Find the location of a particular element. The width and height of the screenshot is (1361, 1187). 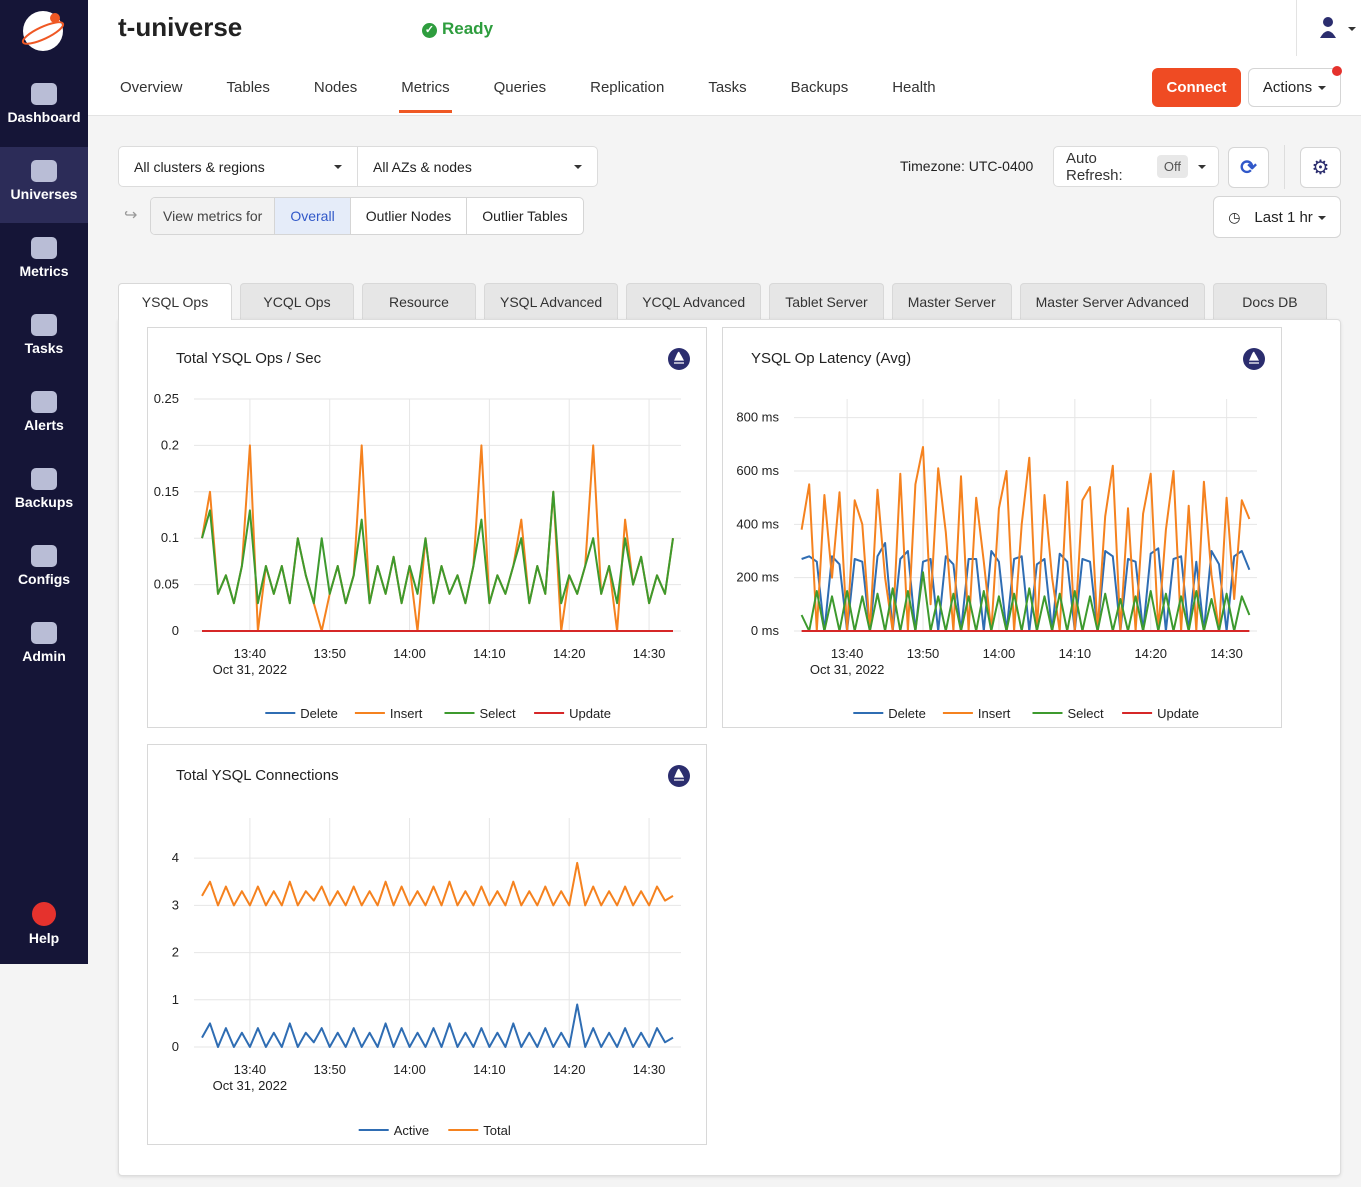

y-tick-label: 0 is located at coordinates (175, 1046).